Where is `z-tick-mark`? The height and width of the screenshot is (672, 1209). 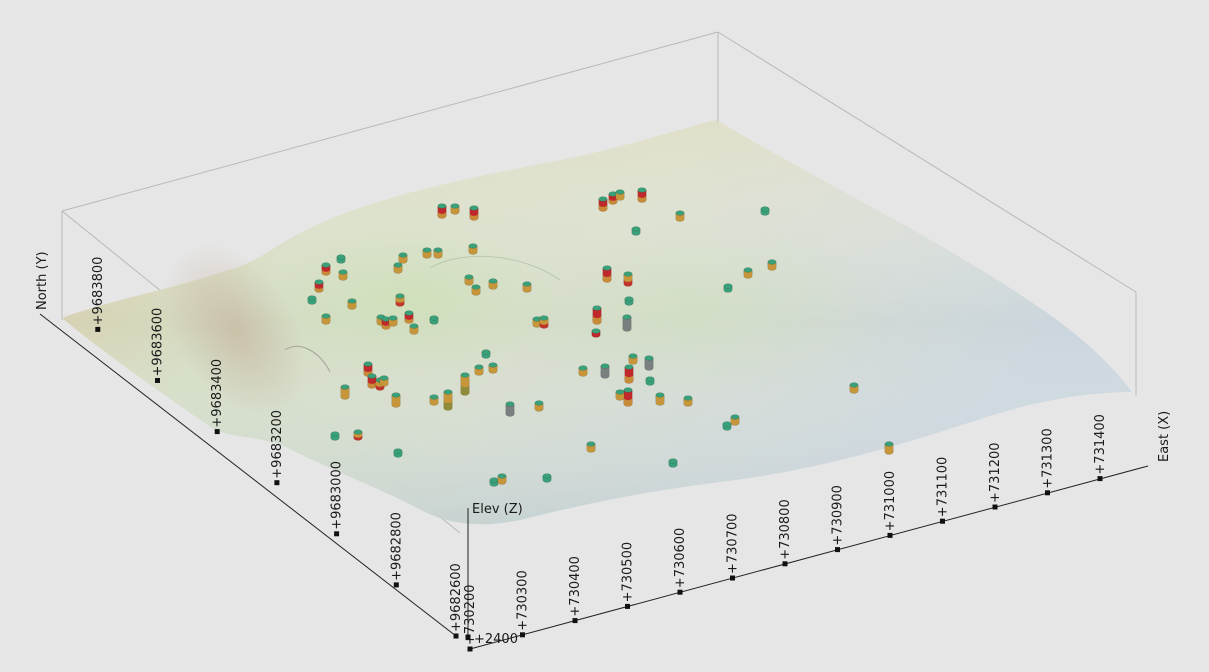
z-tick-mark is located at coordinates (468, 637).